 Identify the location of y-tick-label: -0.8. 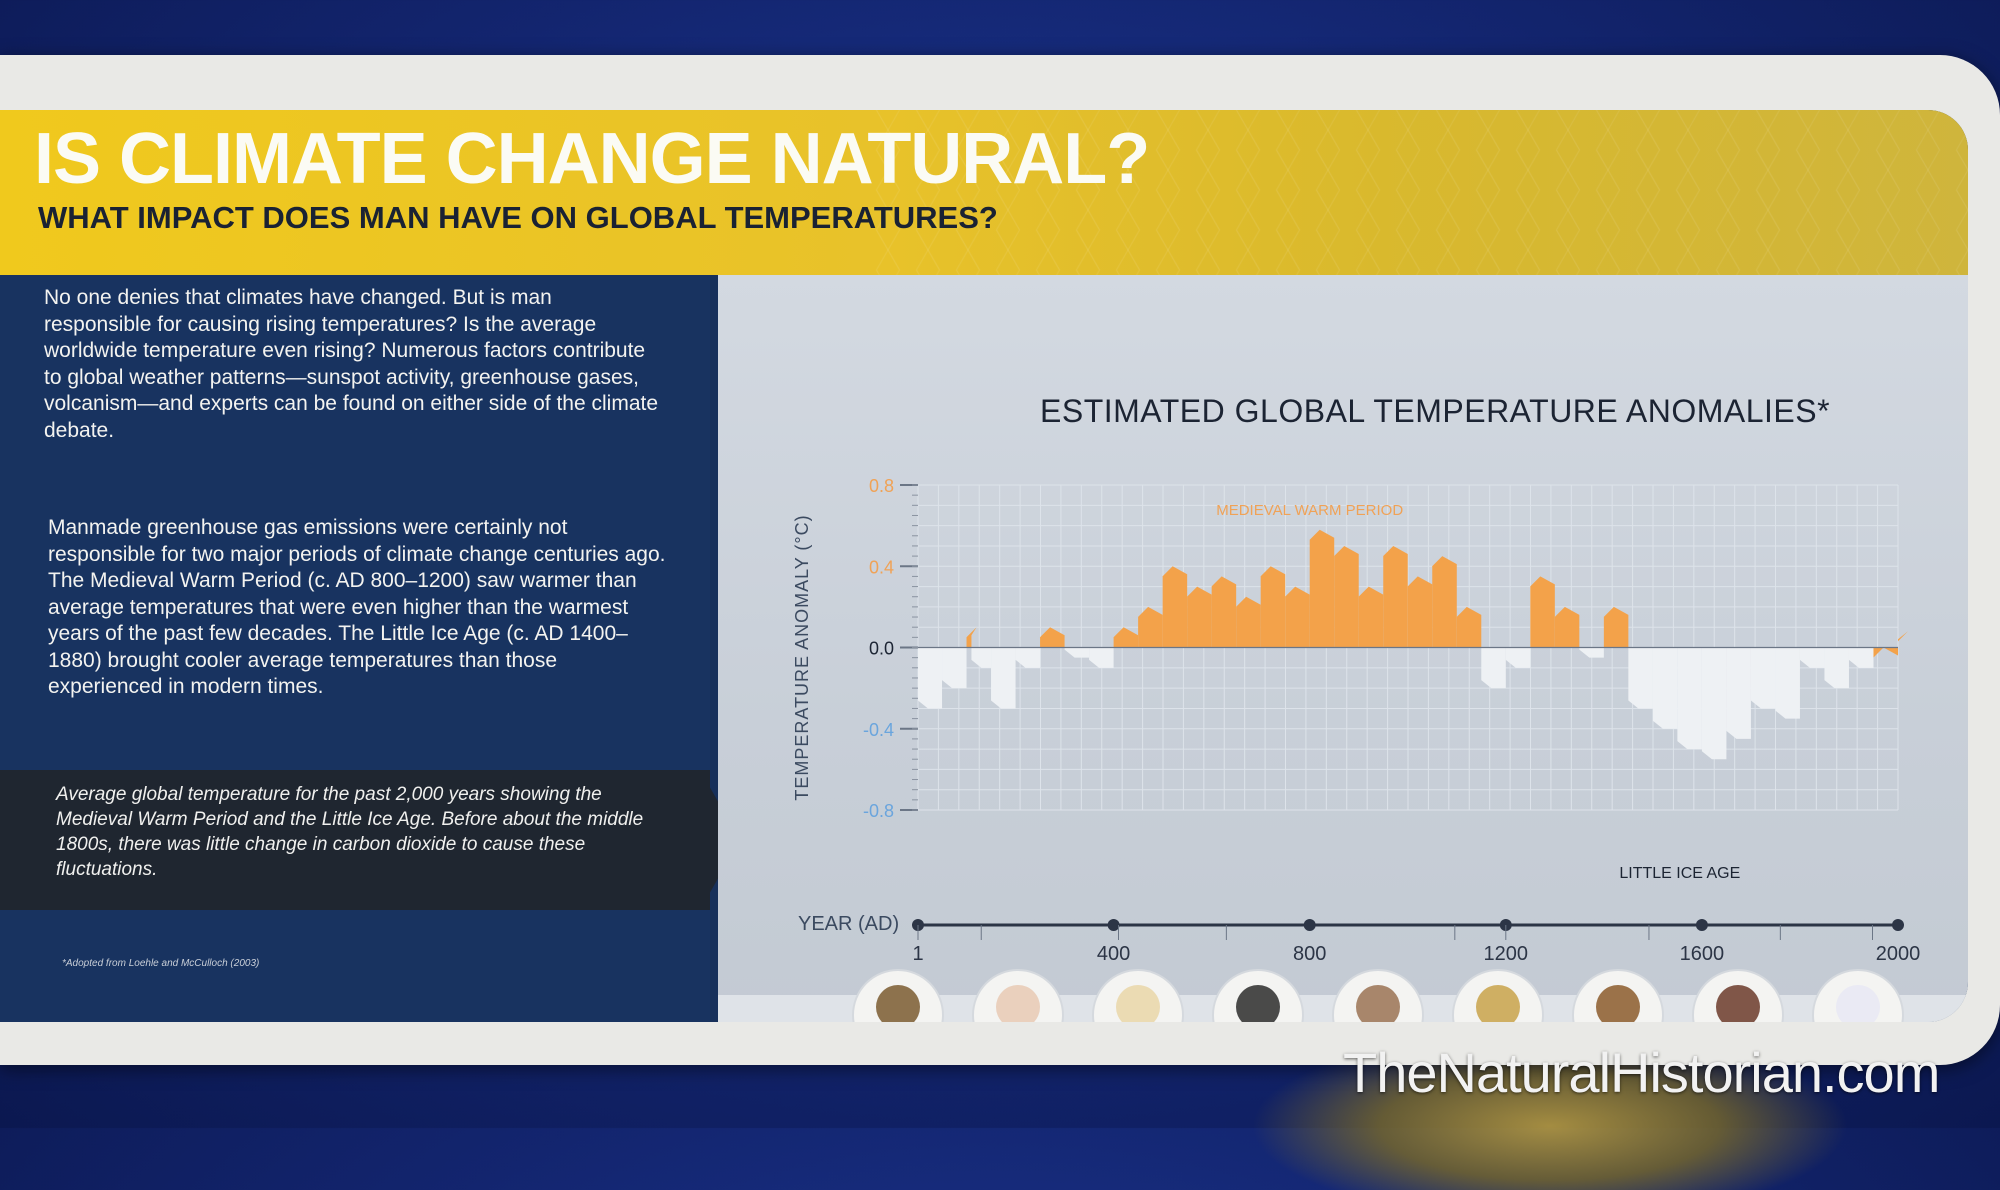
(878, 811).